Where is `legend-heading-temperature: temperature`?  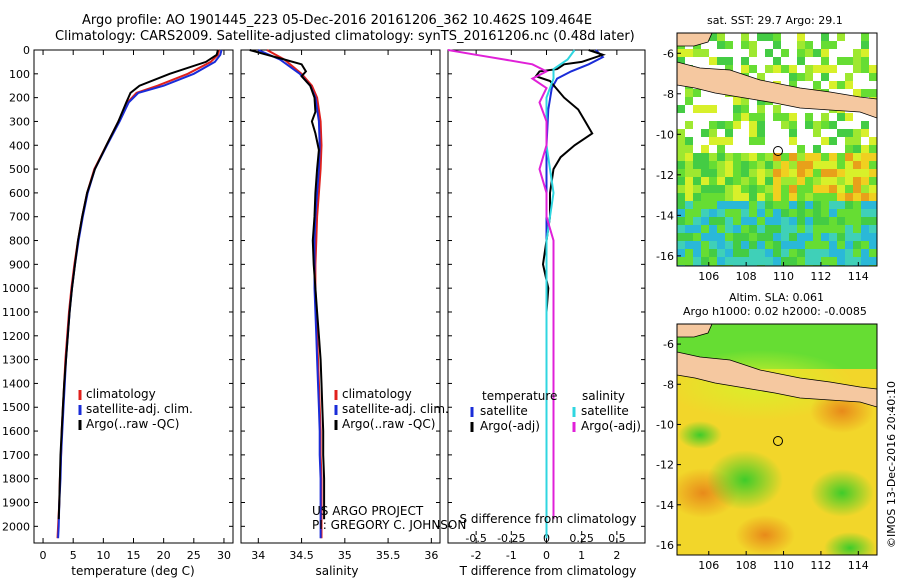
legend-heading-temperature: temperature is located at coordinates (519, 396).